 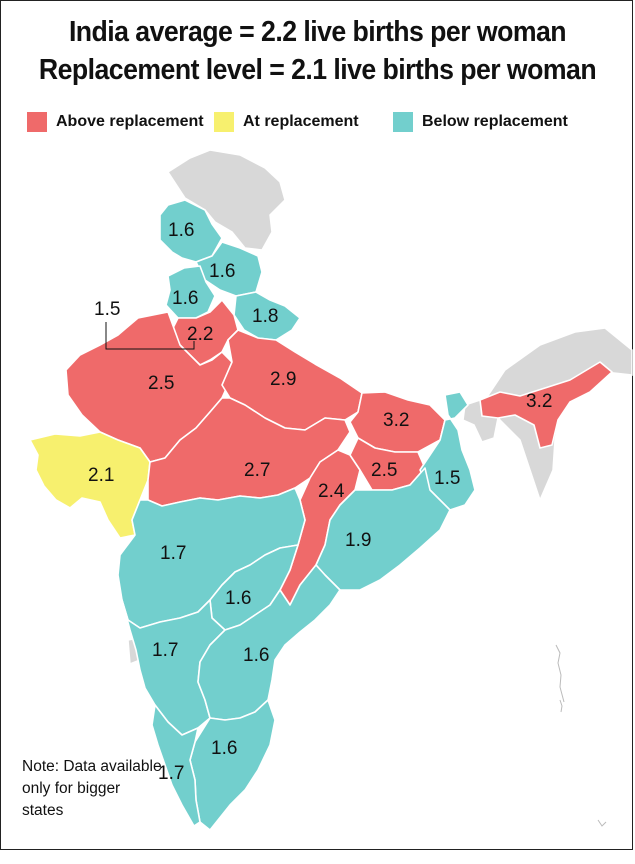 I want to click on region-label-1: 1.6, so click(x=222, y=271).